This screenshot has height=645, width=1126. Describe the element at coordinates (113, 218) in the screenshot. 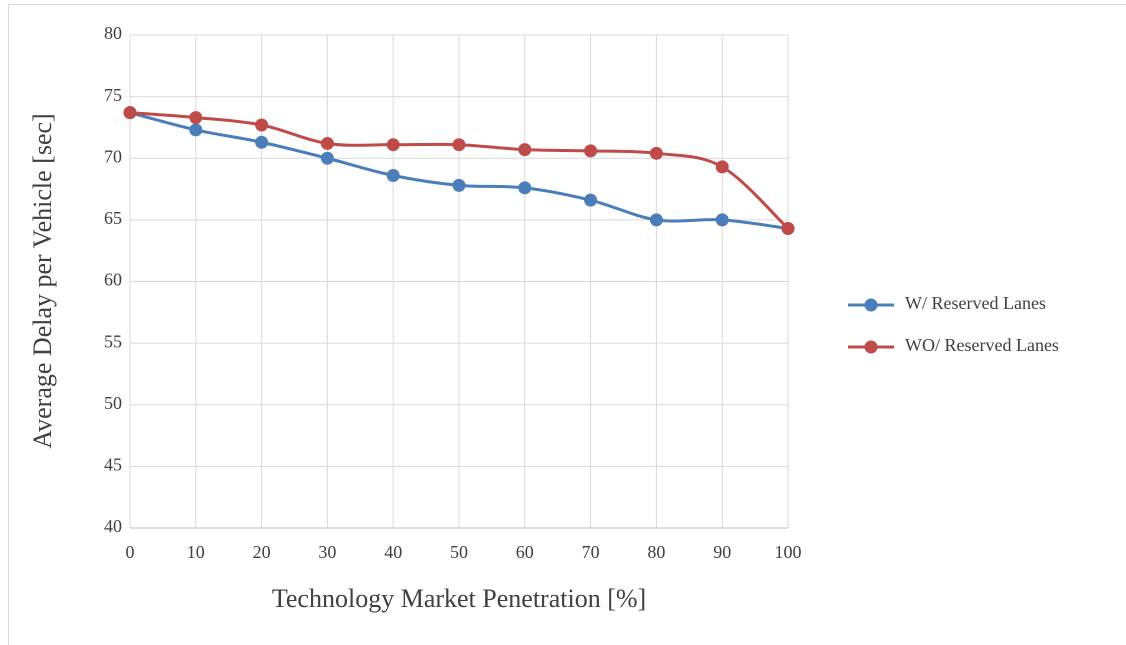

I see `y-tick-label: 65` at that location.